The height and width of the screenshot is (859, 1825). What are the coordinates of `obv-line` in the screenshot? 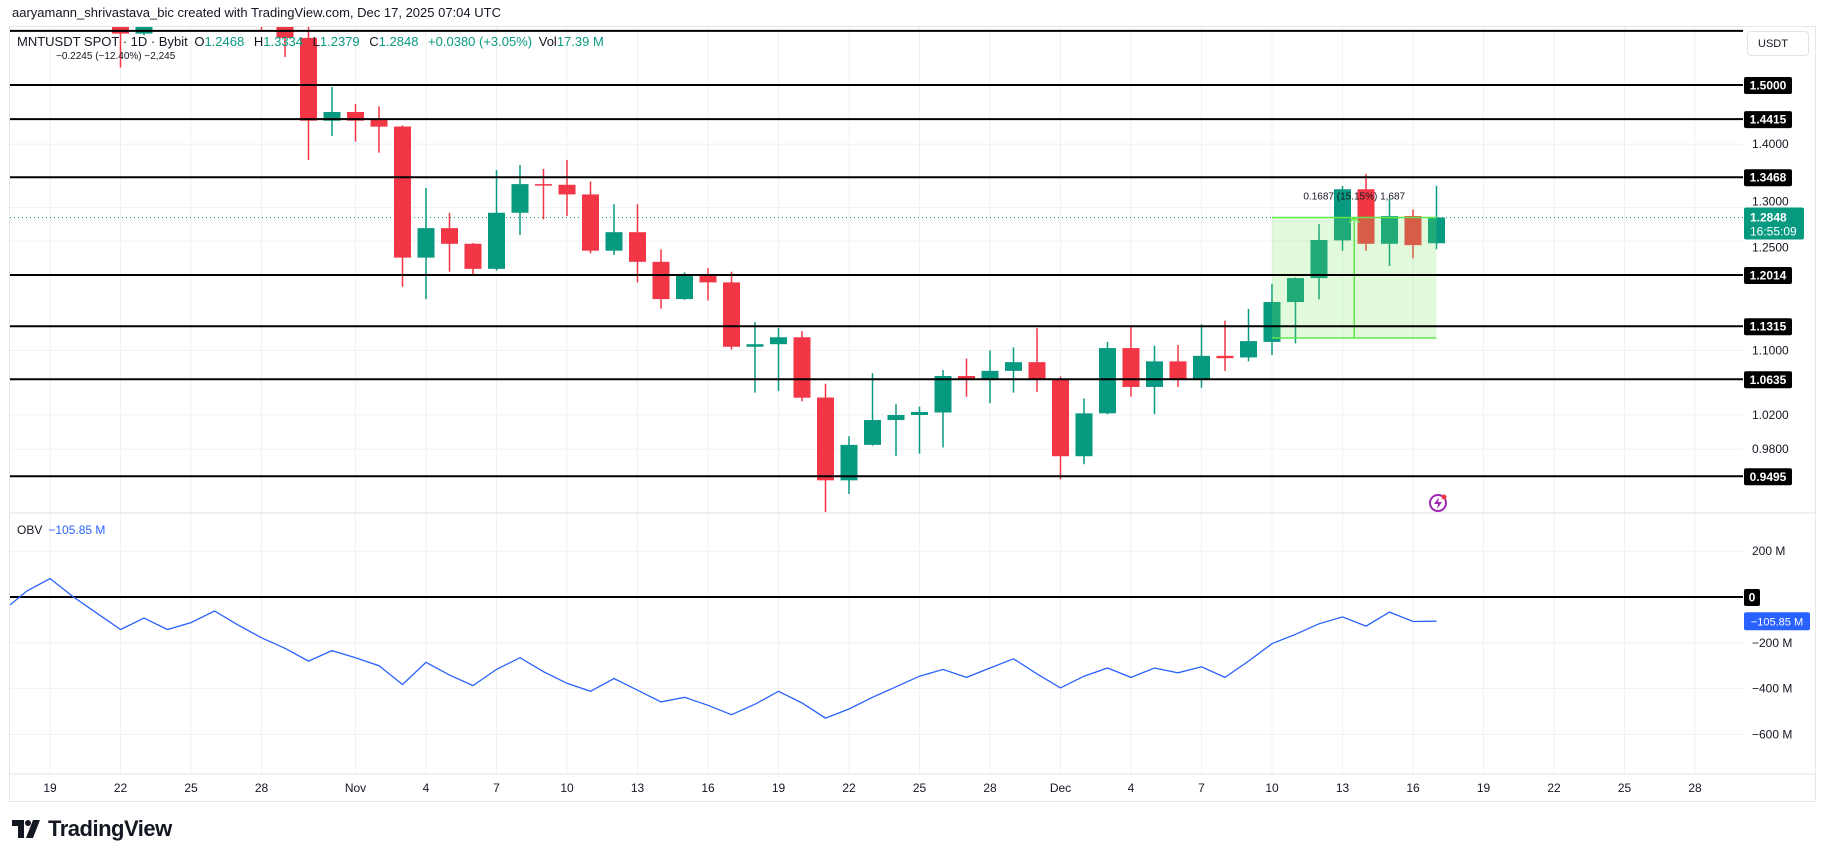 It's located at (720, 648).